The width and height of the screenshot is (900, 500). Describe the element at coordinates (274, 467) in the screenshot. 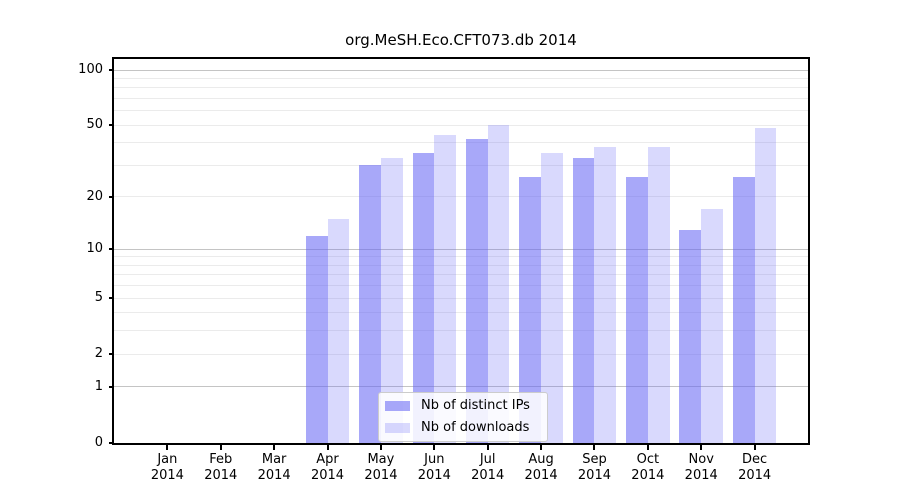

I see `x-tick-label-mar: Mar 2014` at that location.